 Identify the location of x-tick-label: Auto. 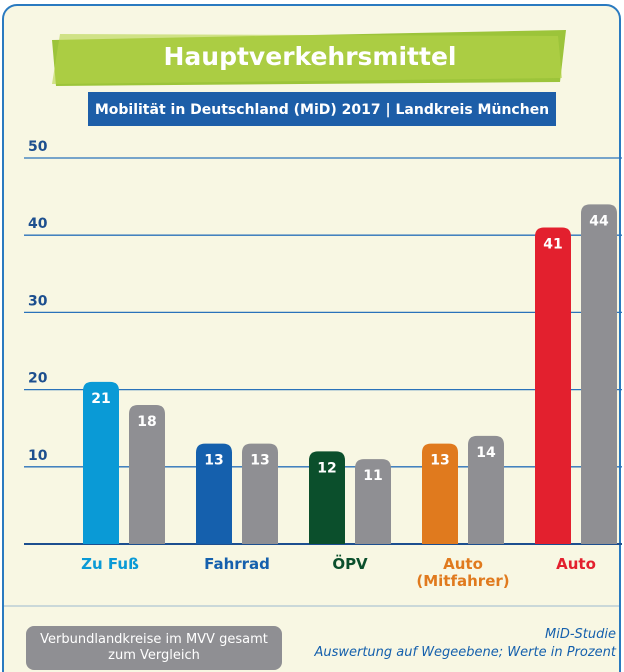
(576, 564).